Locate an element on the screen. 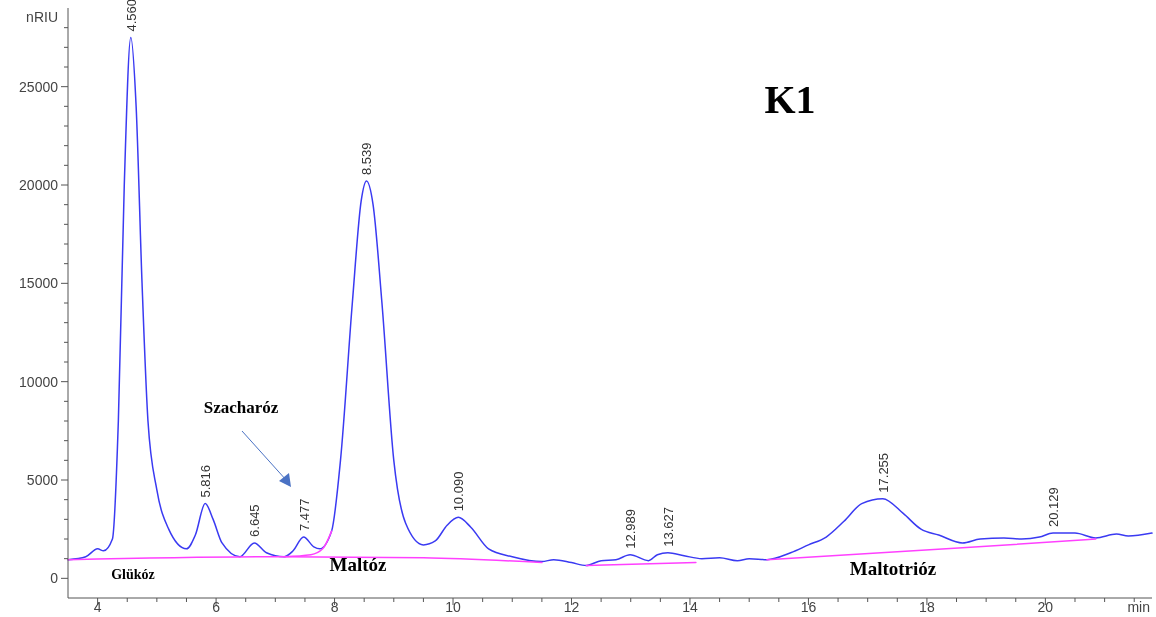  y-tick-label: 15000 is located at coordinates (39, 283).